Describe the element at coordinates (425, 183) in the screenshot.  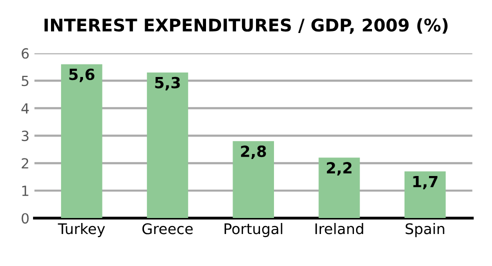
I see `data-label: 1,7` at that location.